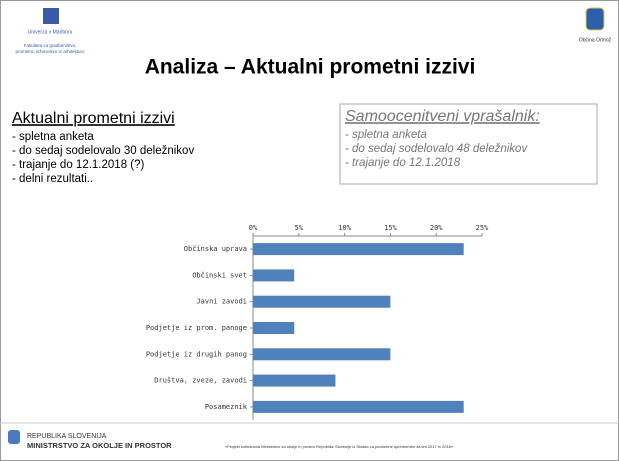 The image size is (619, 461). Describe the element at coordinates (221, 302) in the screenshot. I see `category-label: Javni zavodi` at that location.